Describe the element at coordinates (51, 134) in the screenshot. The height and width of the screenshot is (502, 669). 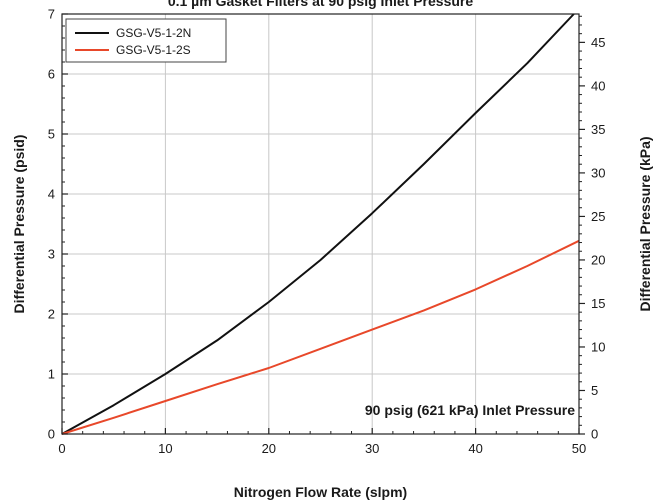
I see `y-tick-label-5: 5` at that location.